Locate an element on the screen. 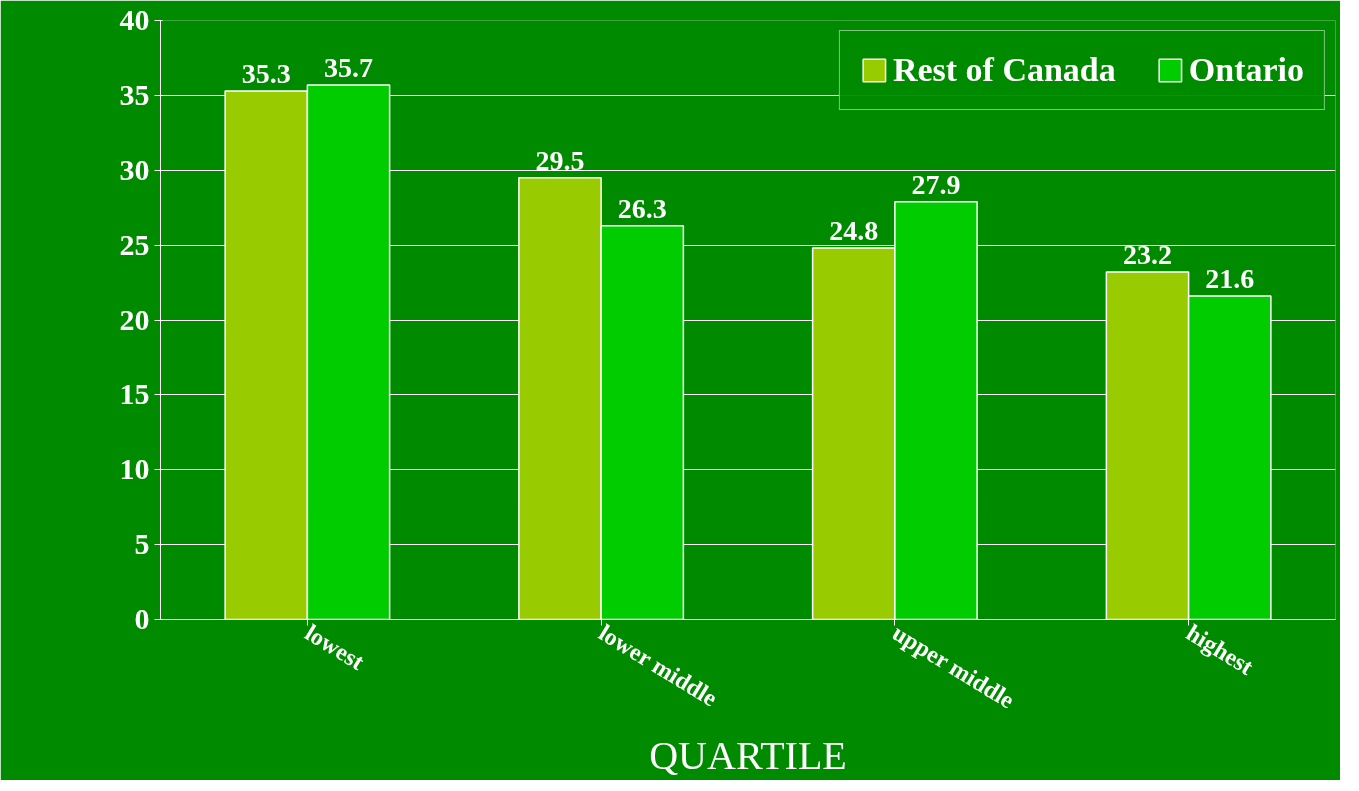 The image size is (1359, 791). data-label: 21.6 is located at coordinates (1230, 279).